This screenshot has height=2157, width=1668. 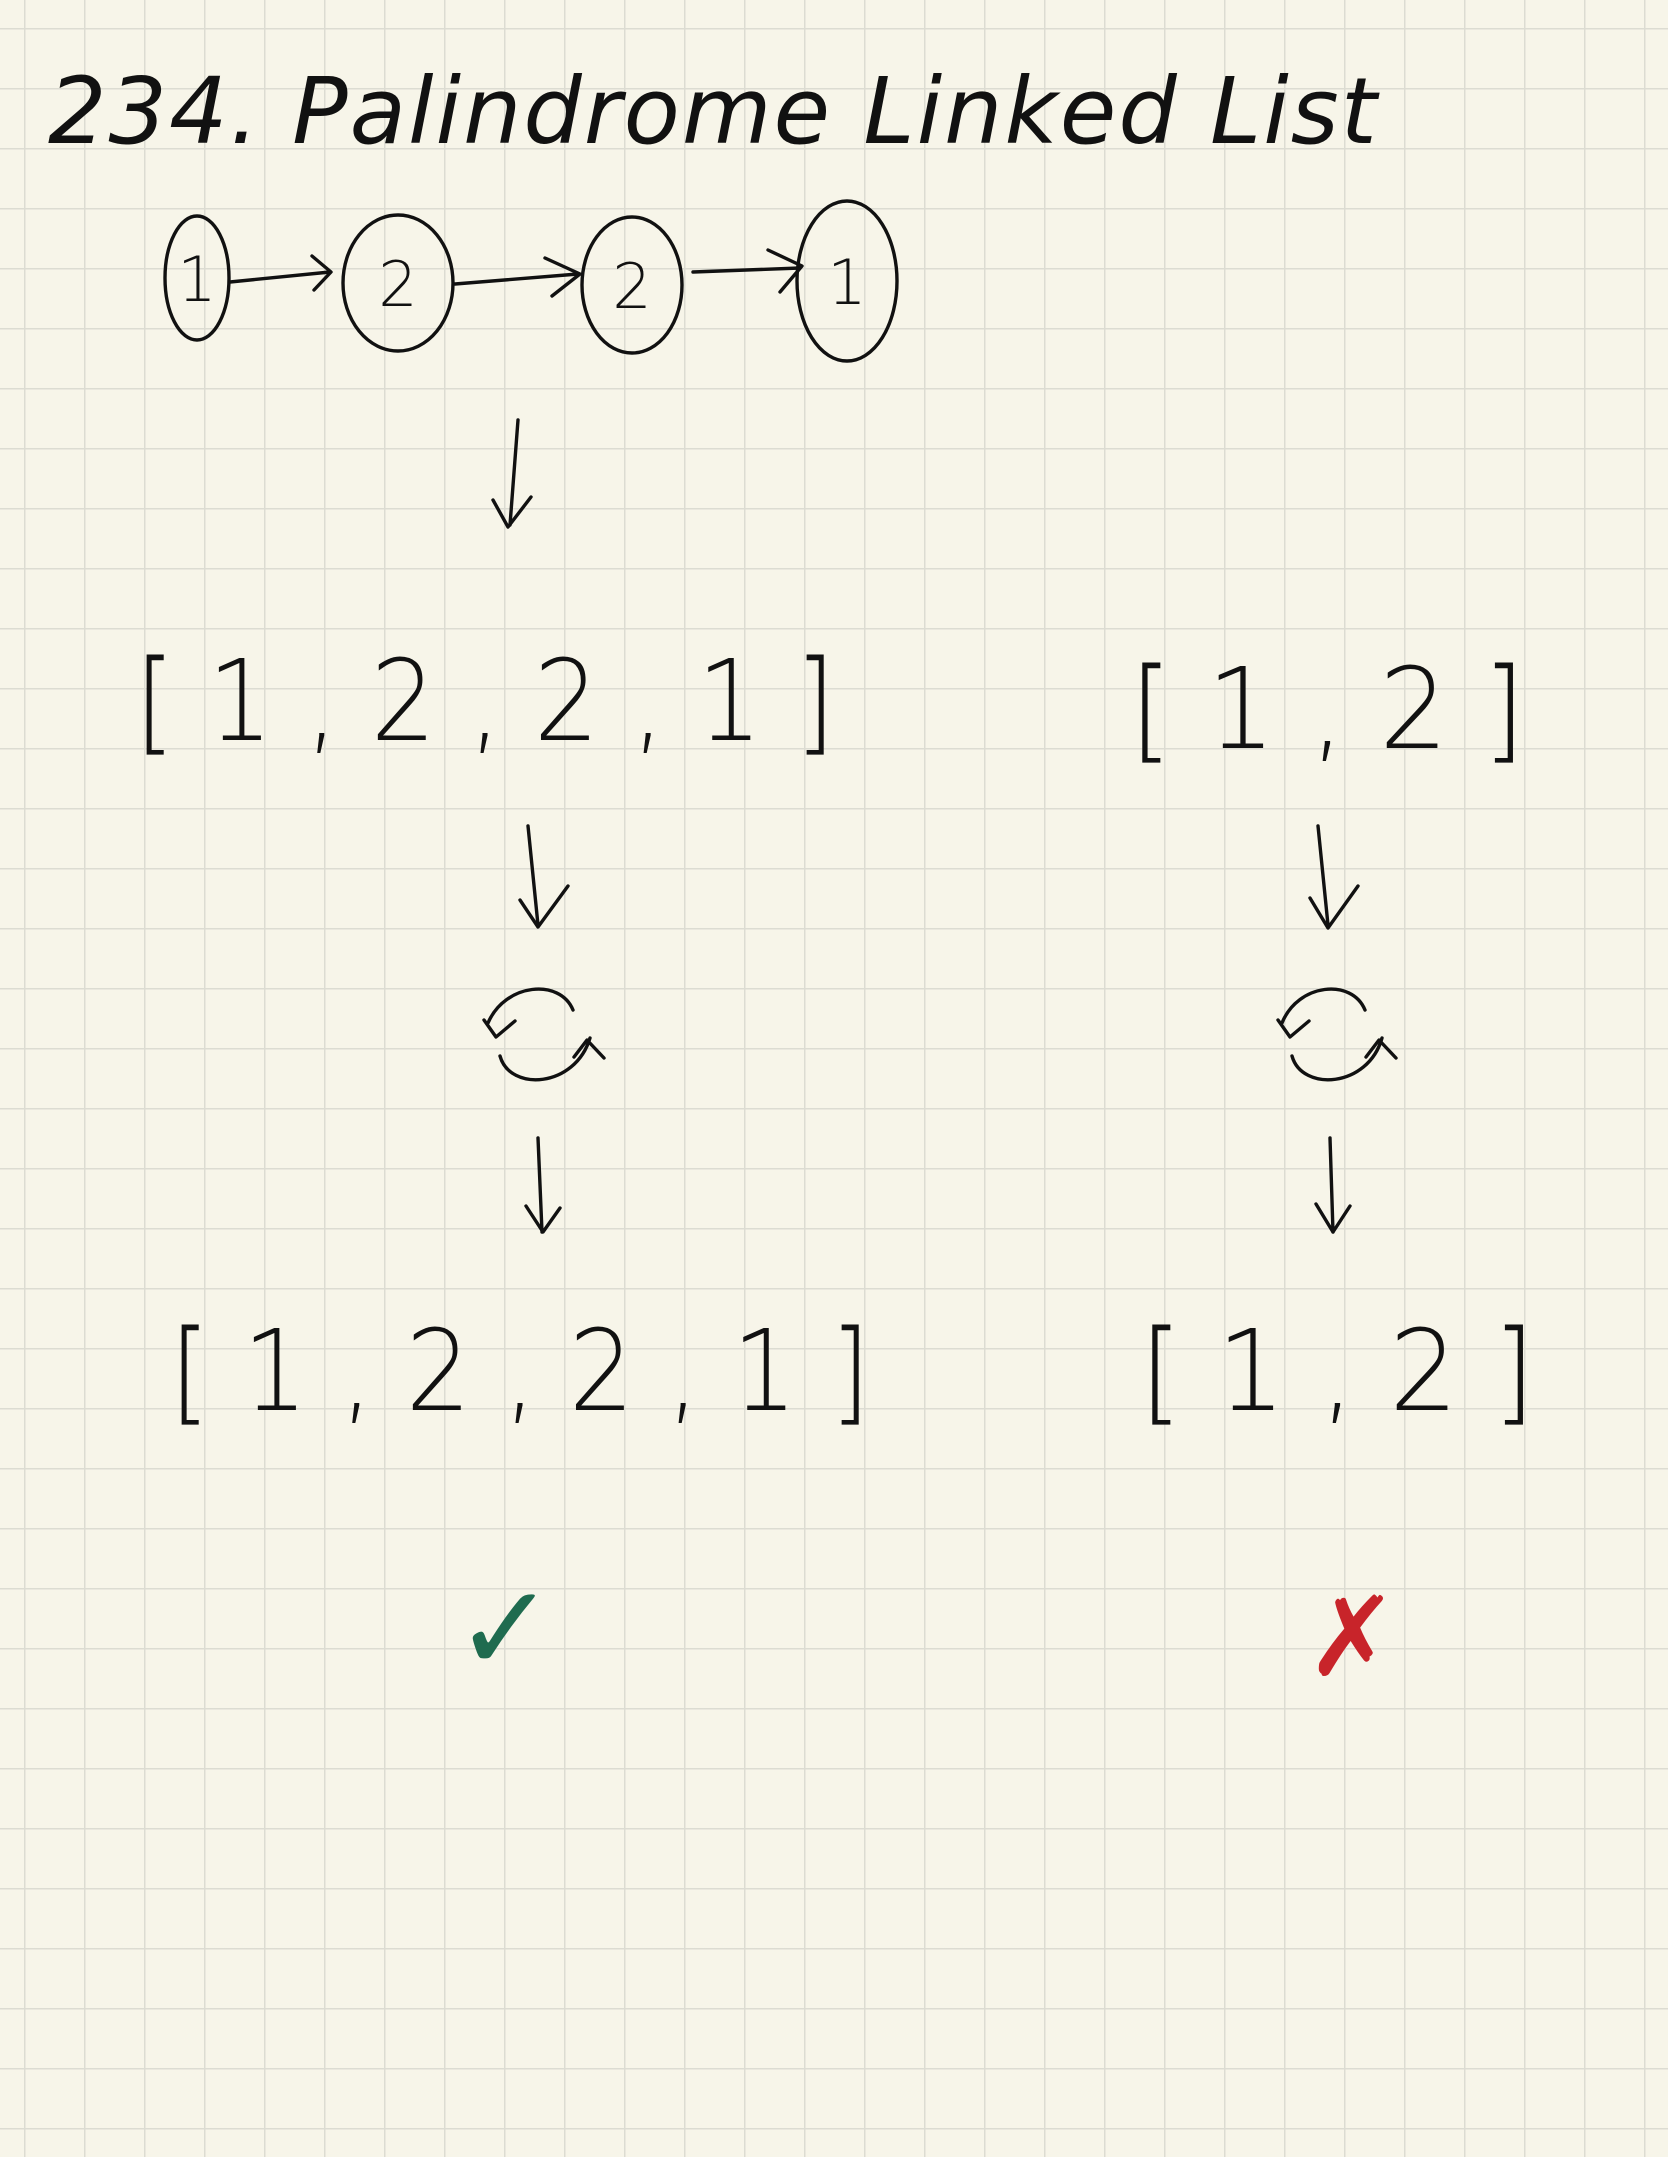 What do you see at coordinates (1352, 1637) in the screenshot?
I see `cross-mark-icon: ✗` at bounding box center [1352, 1637].